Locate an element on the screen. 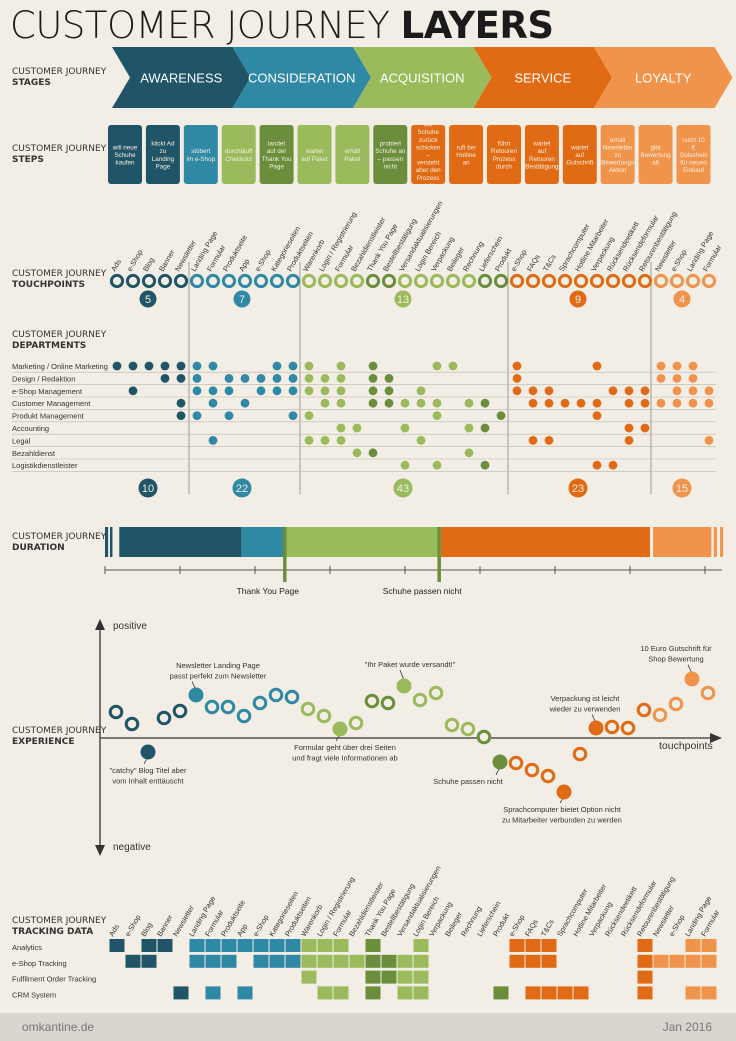  step-card: wartet auf Retouren Bestätigung is located at coordinates (541, 154).